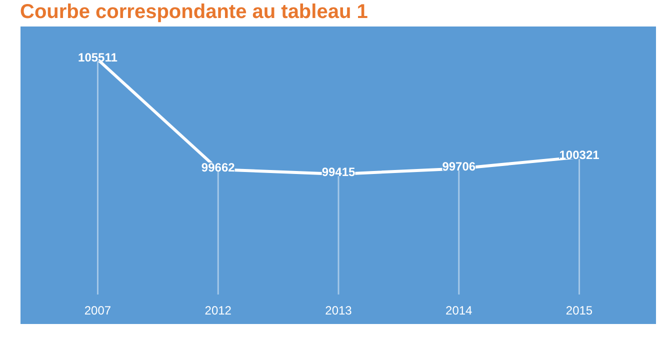  What do you see at coordinates (98, 311) in the screenshot?
I see `x-tick-label: 2007` at bounding box center [98, 311].